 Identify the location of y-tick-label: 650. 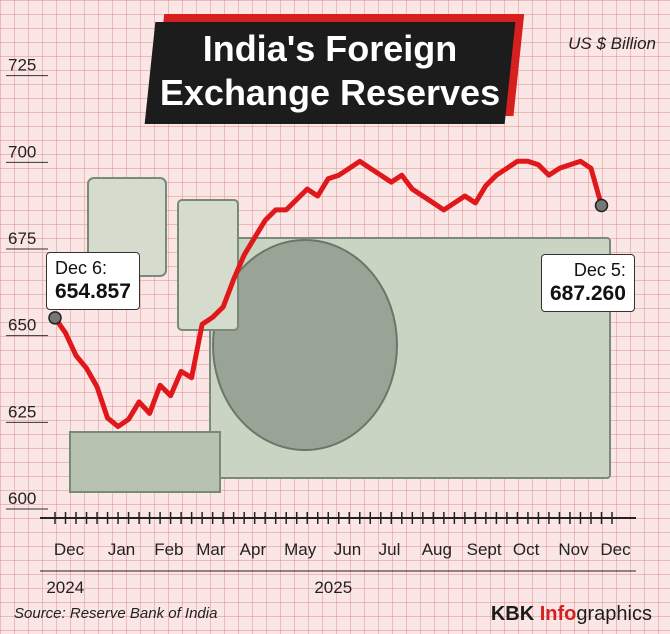
(22, 325).